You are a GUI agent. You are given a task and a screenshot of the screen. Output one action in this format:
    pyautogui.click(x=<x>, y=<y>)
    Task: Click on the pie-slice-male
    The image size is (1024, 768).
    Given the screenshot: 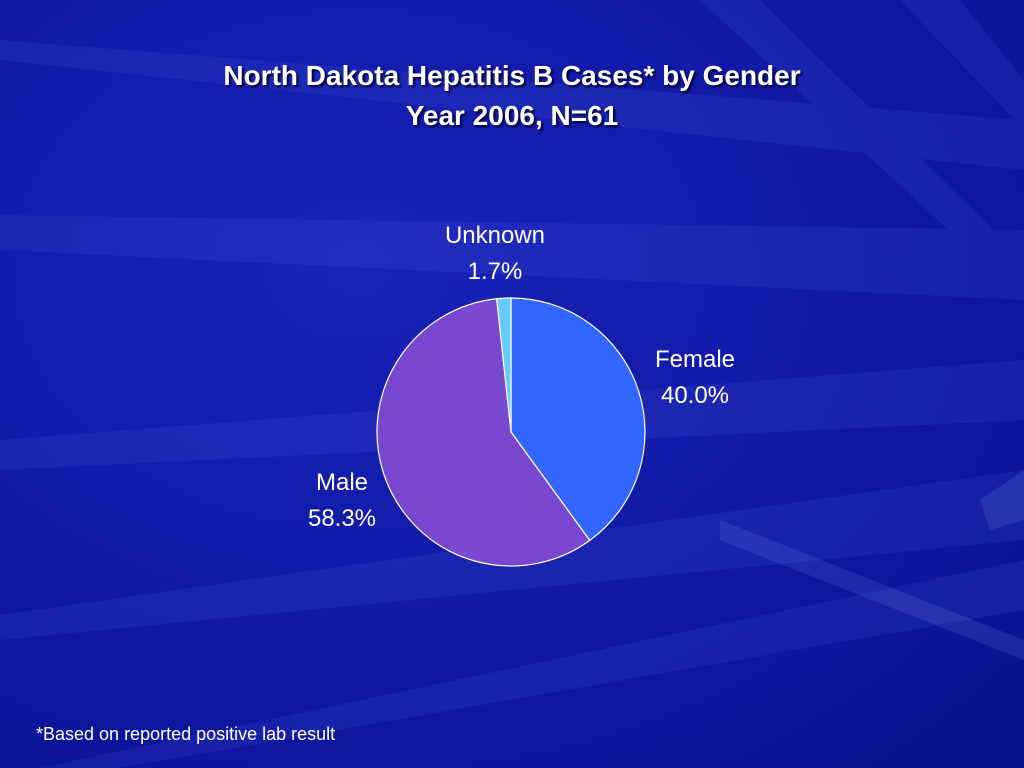 What is the action you would take?
    pyautogui.click(x=483, y=432)
    